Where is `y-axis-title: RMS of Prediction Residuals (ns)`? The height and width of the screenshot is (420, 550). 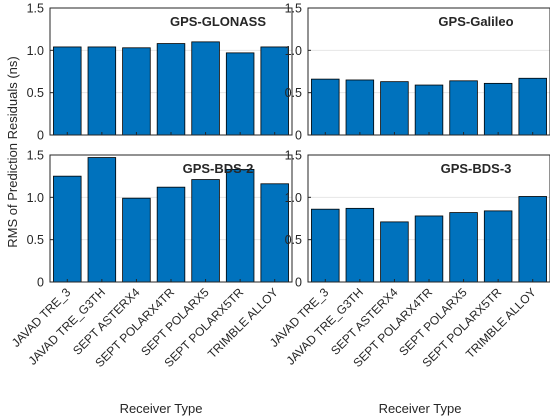 y-axis-title: RMS of Prediction Residuals (ns) is located at coordinates (12, 151).